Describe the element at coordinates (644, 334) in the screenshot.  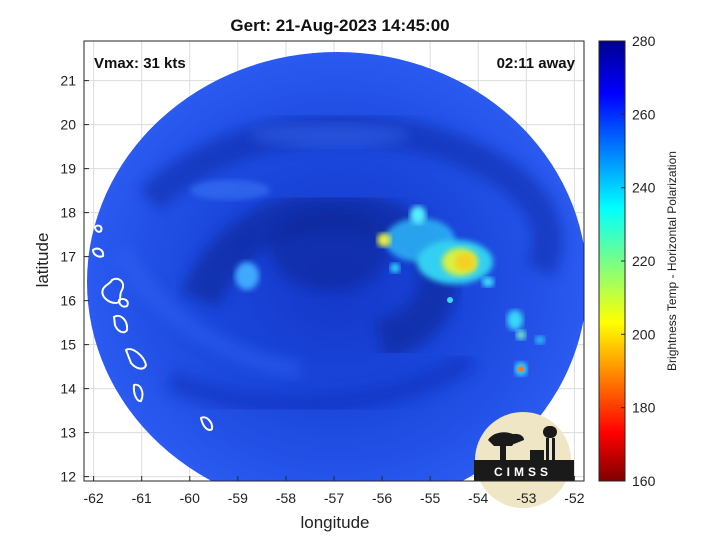
I see `colorbar-tick-label: 200` at that location.